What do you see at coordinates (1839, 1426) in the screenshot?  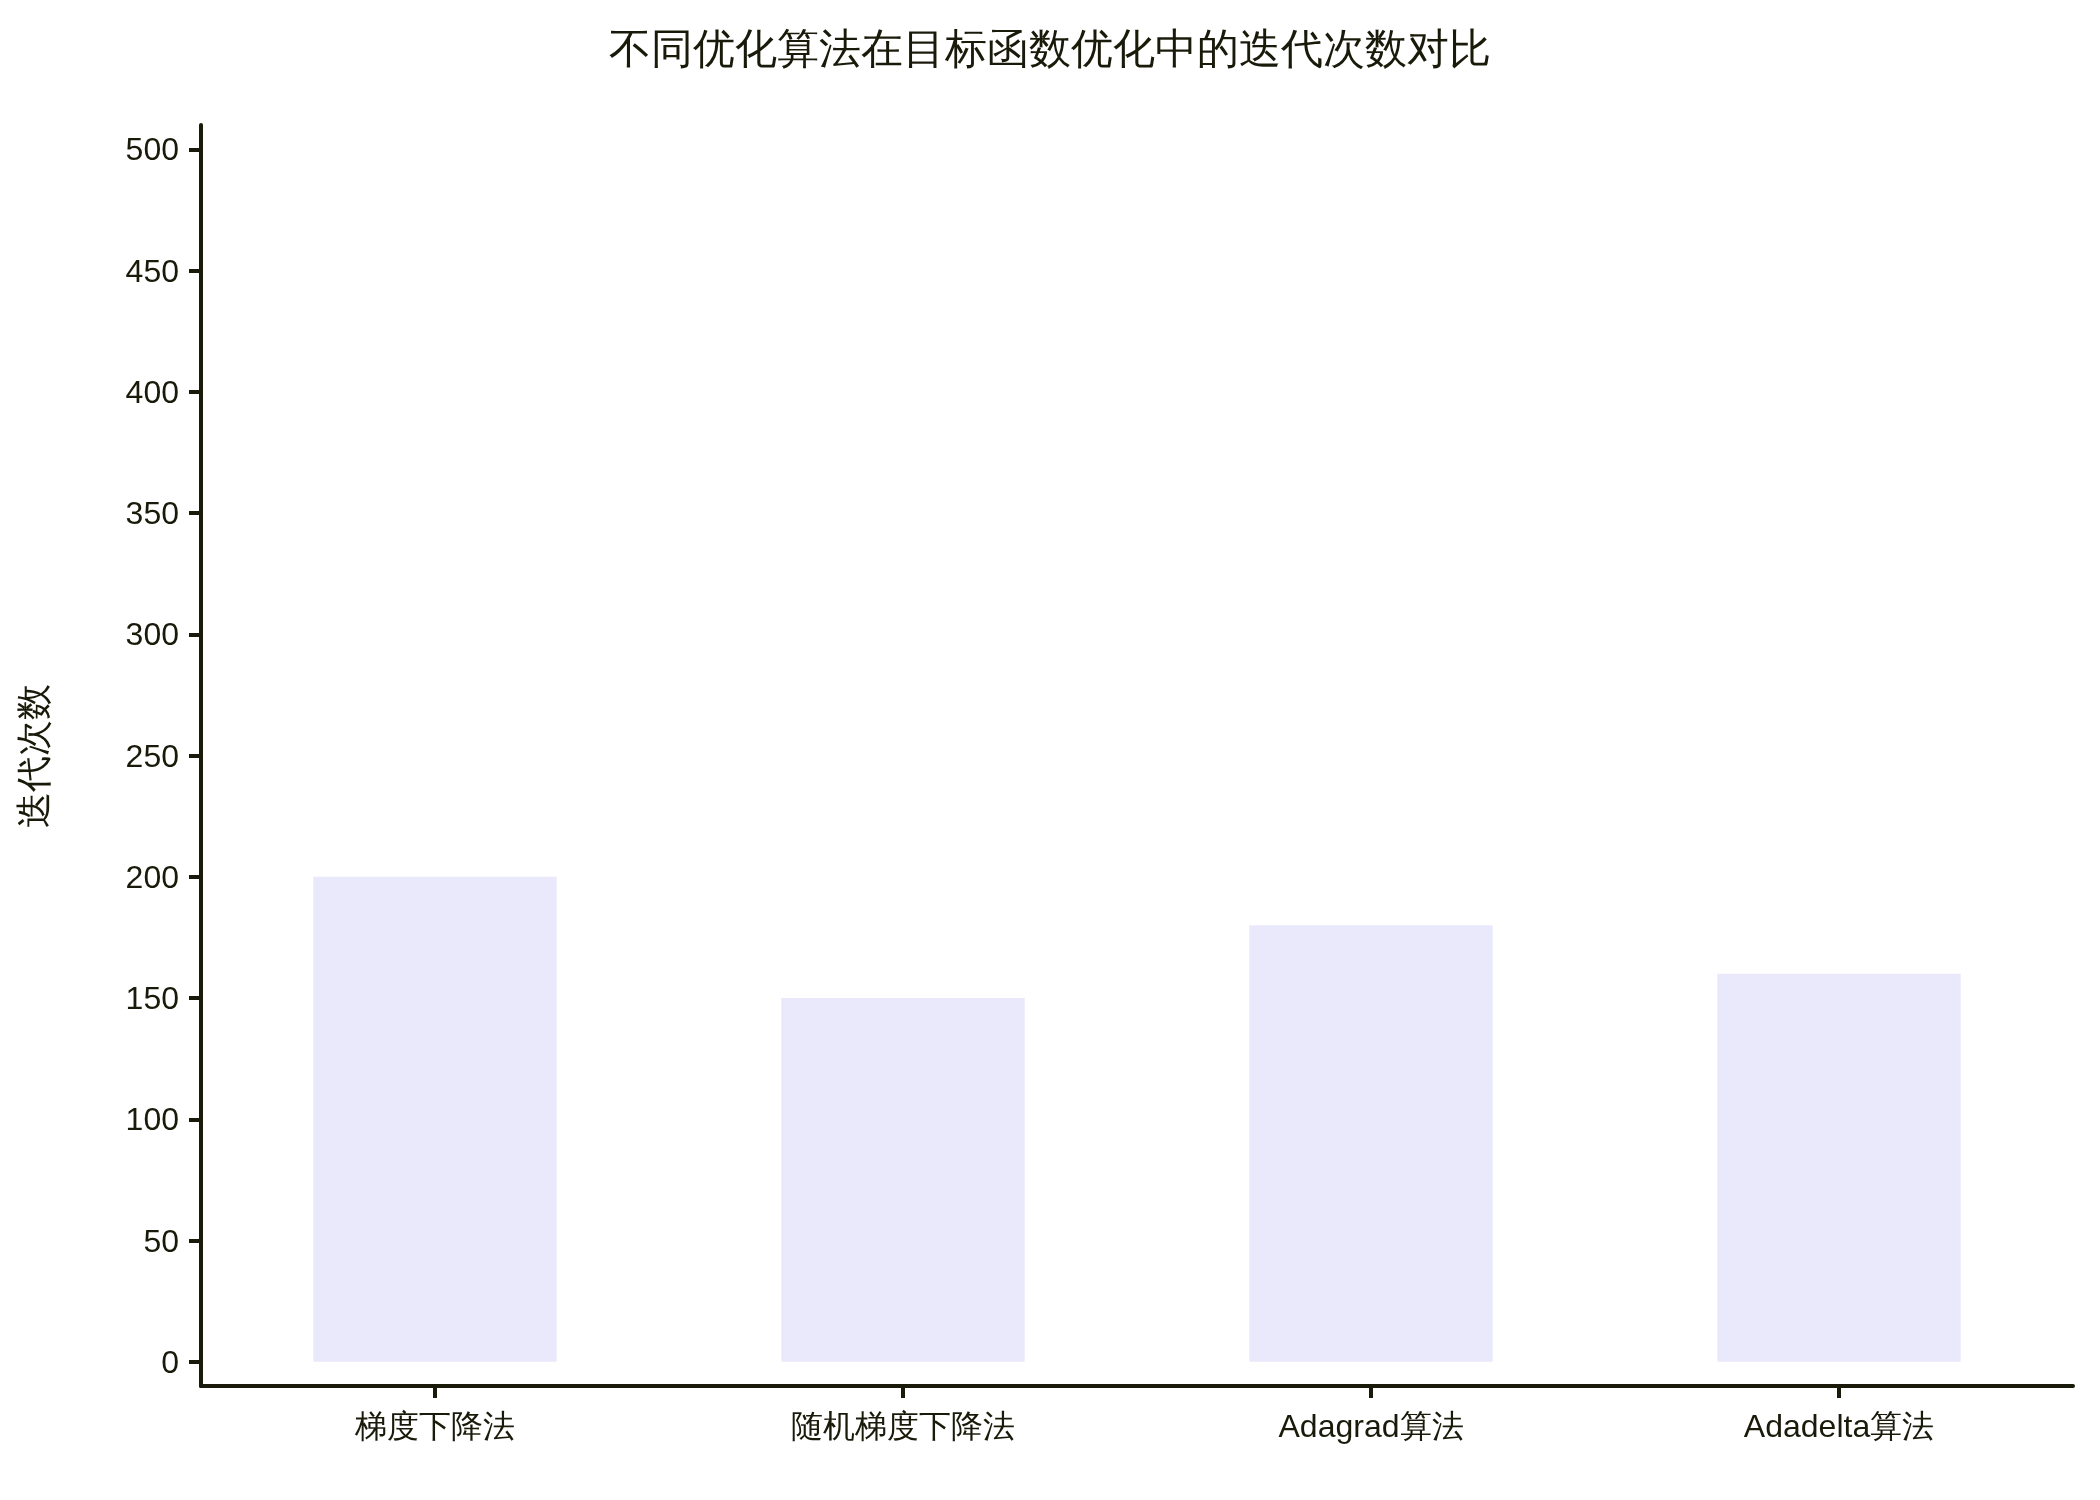 I see `x-tick-label: Adadelta算法` at bounding box center [1839, 1426].